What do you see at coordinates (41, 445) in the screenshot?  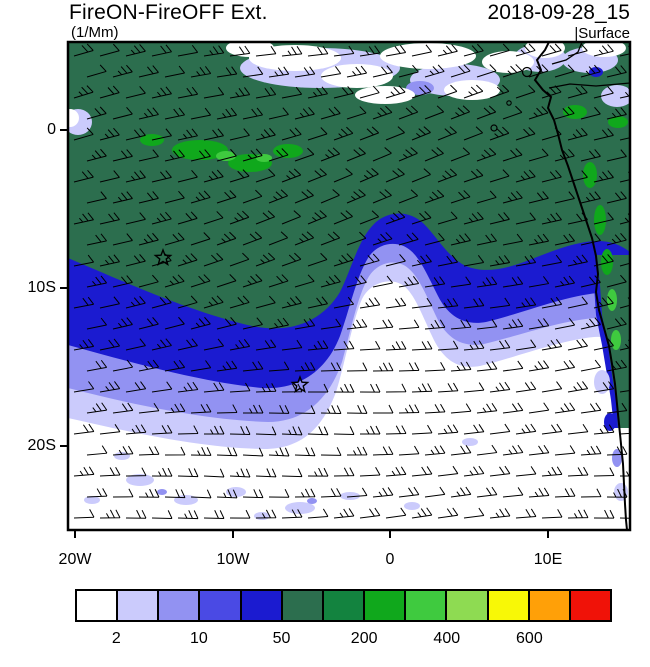 I see `y-axis-tick-label: 20S` at bounding box center [41, 445].